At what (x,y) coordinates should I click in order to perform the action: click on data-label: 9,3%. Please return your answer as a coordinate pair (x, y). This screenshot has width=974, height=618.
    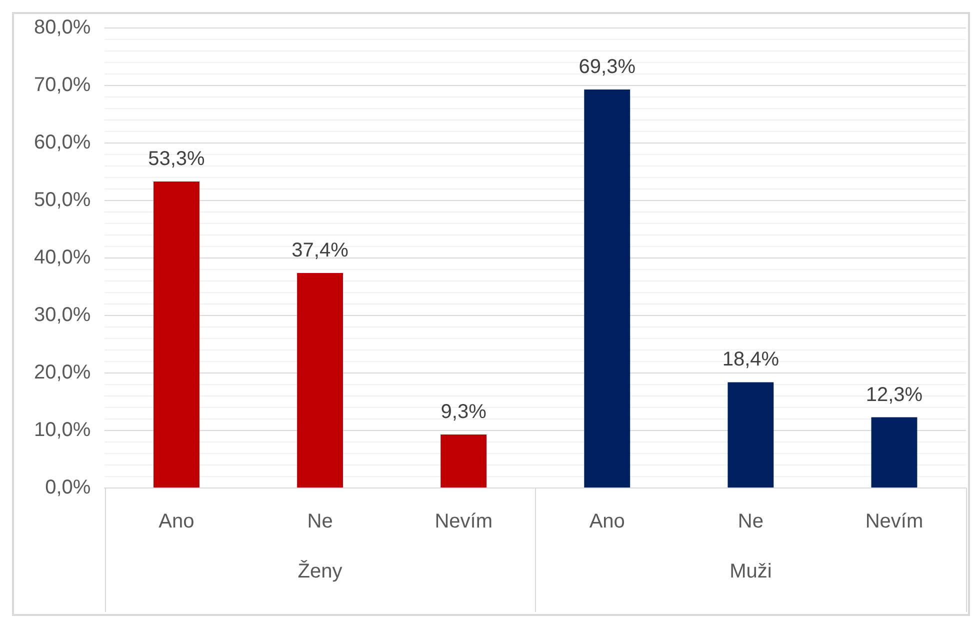
    Looking at the image, I should click on (463, 412).